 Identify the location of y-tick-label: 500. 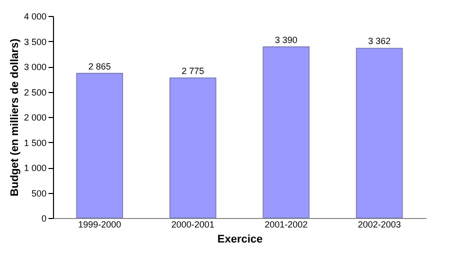
(38, 193).